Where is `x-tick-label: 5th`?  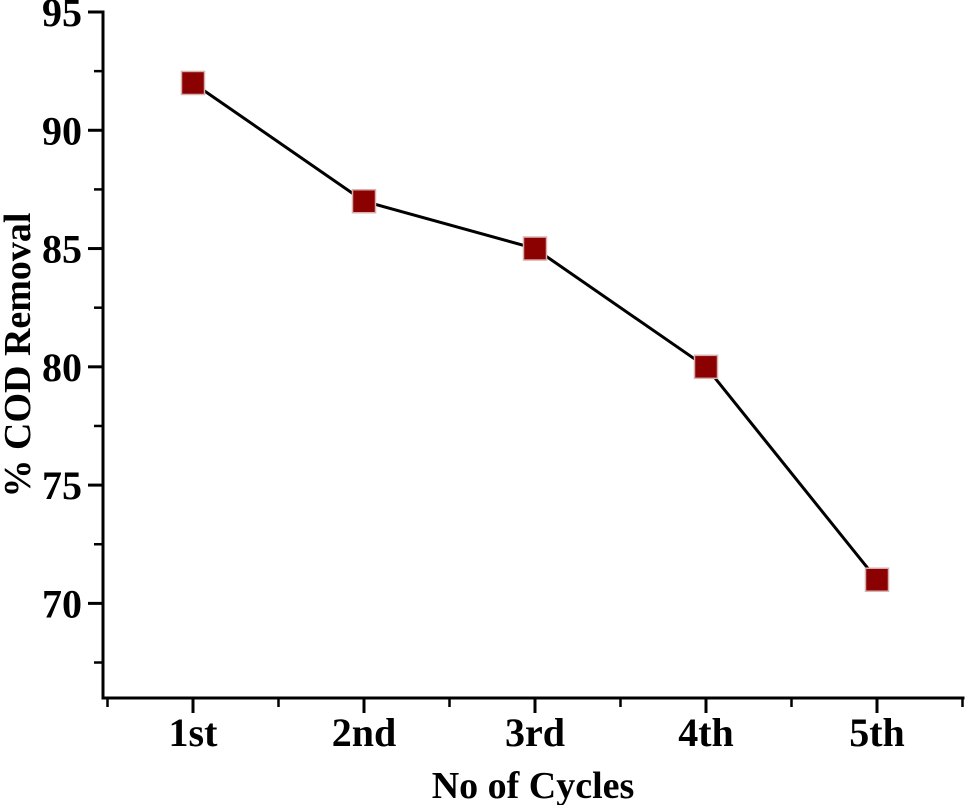 x-tick-label: 5th is located at coordinates (877, 732).